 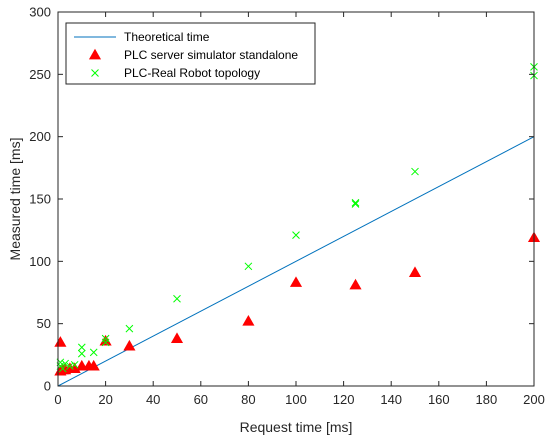 What do you see at coordinates (47, 386) in the screenshot?
I see `y-tick-label: 0` at bounding box center [47, 386].